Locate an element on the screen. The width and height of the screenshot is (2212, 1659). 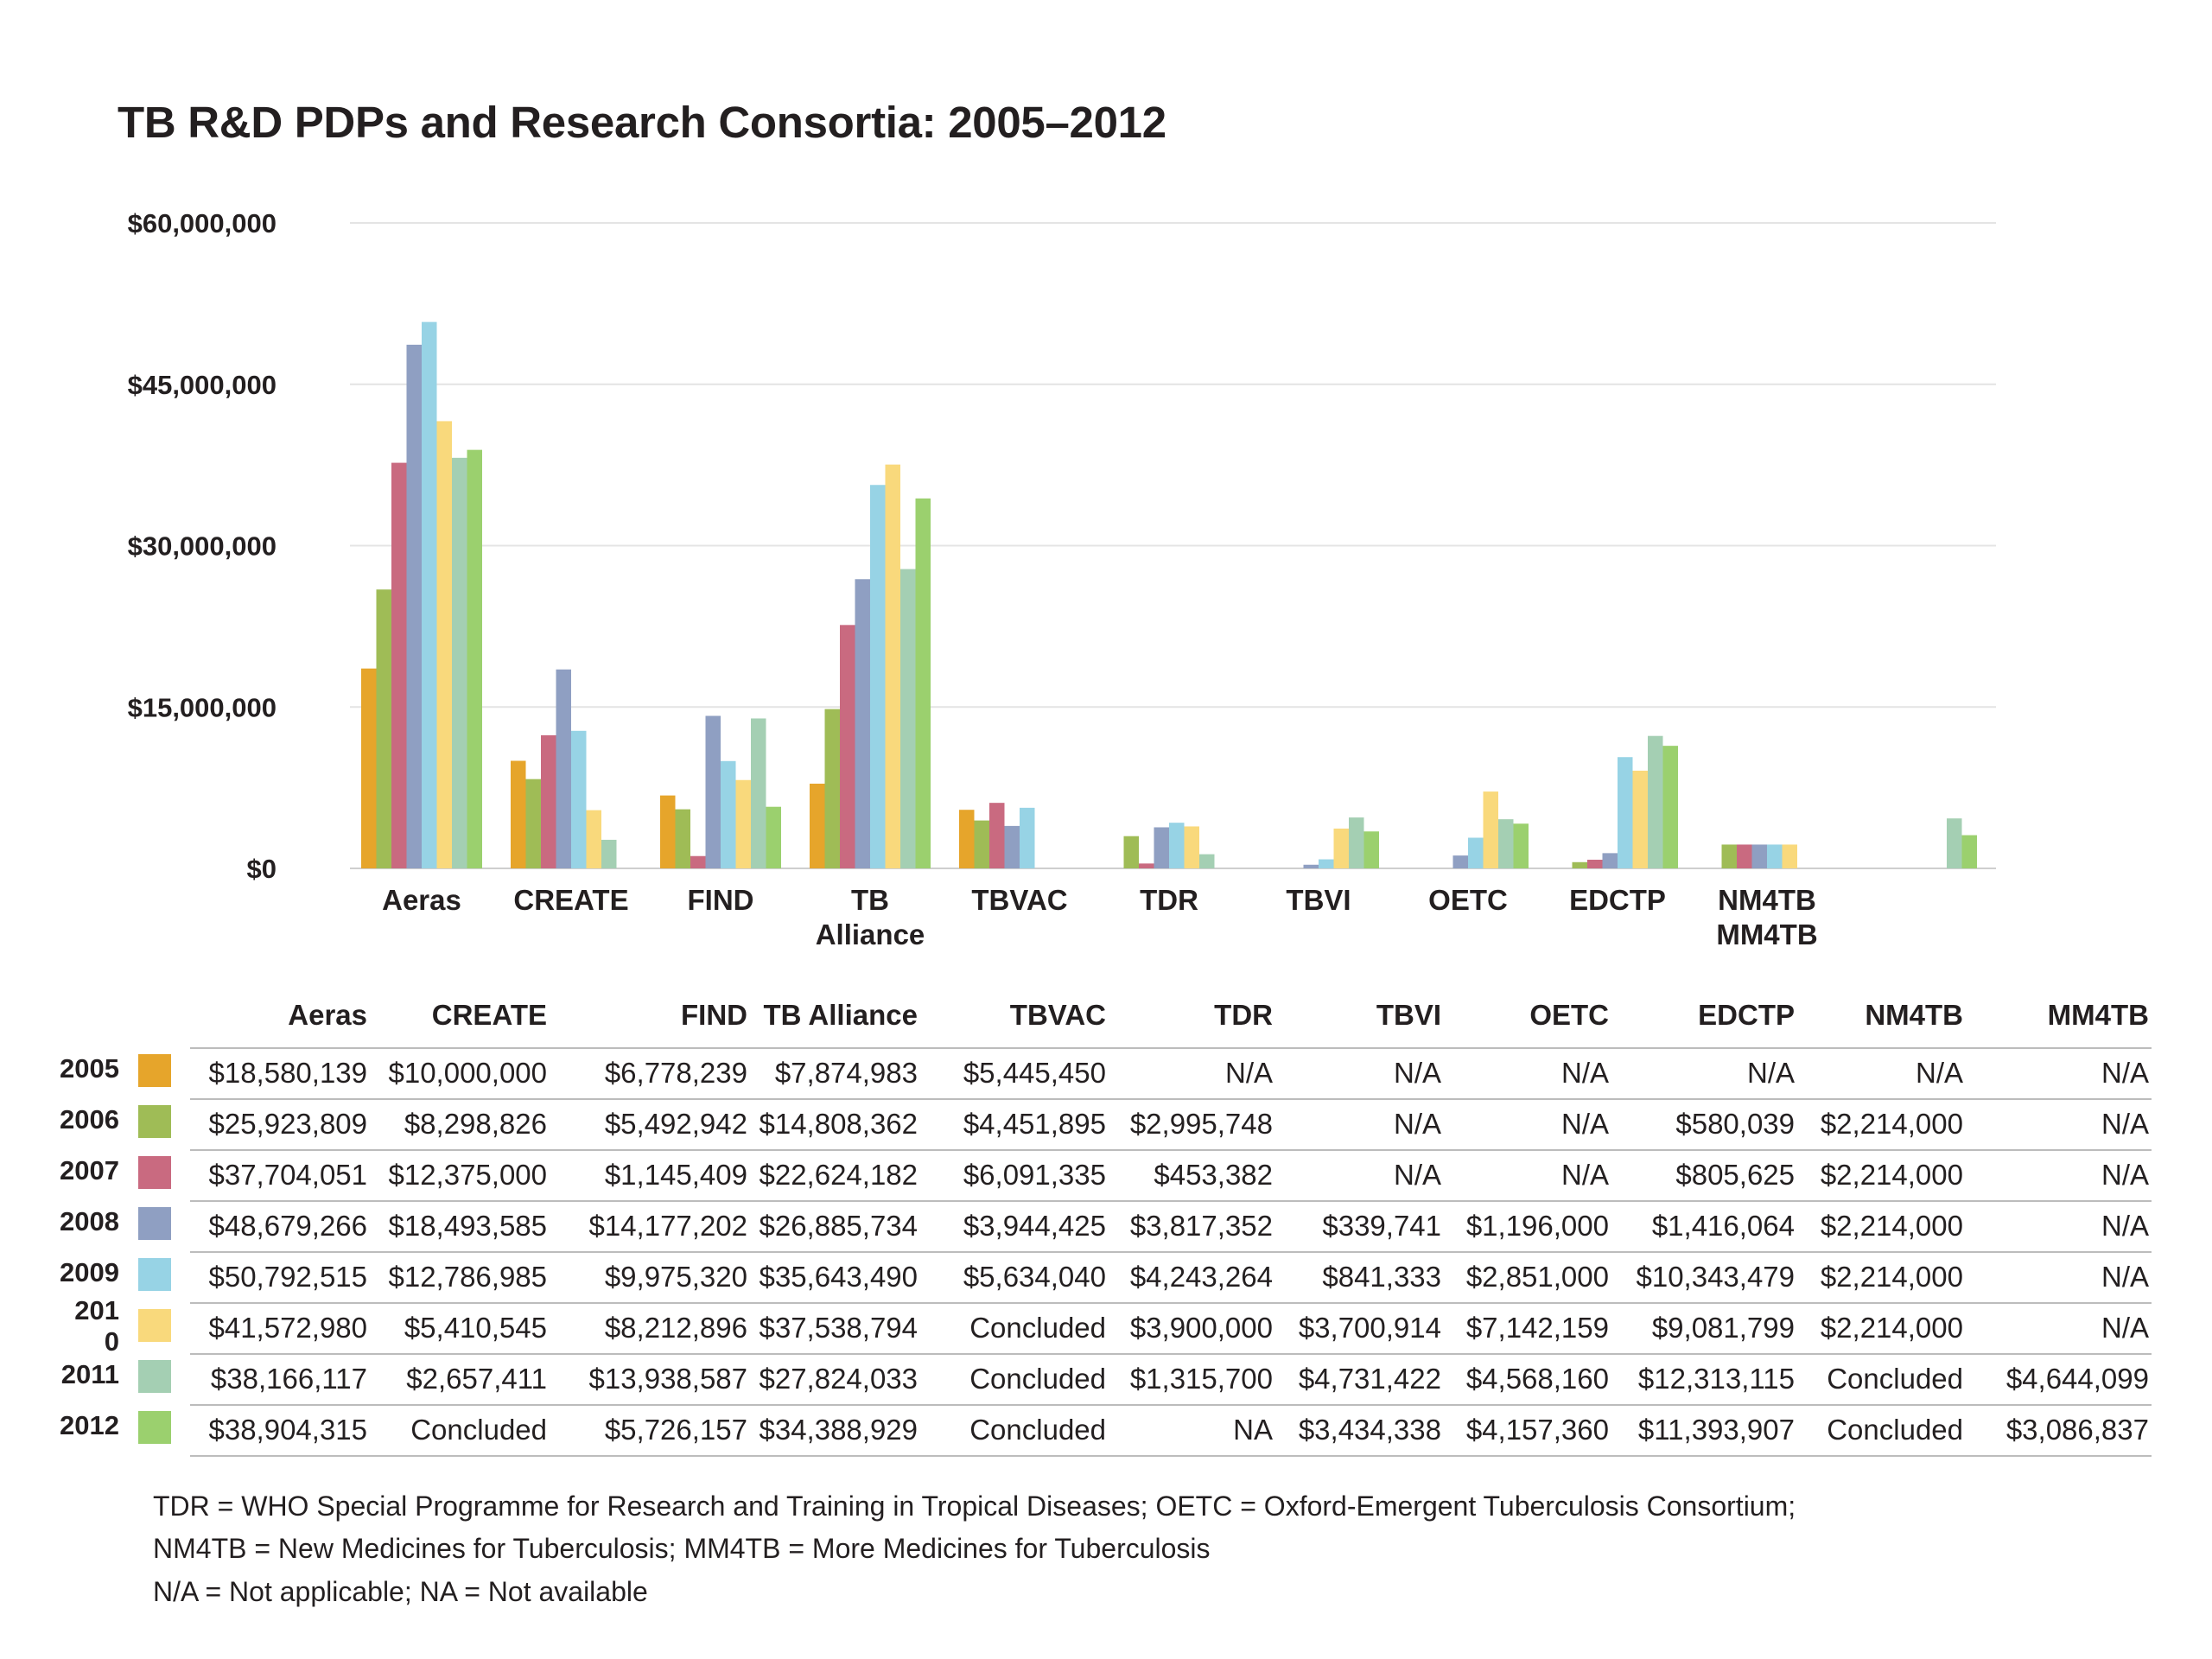
table-cell: $4,644,099 is located at coordinates (2077, 1378).